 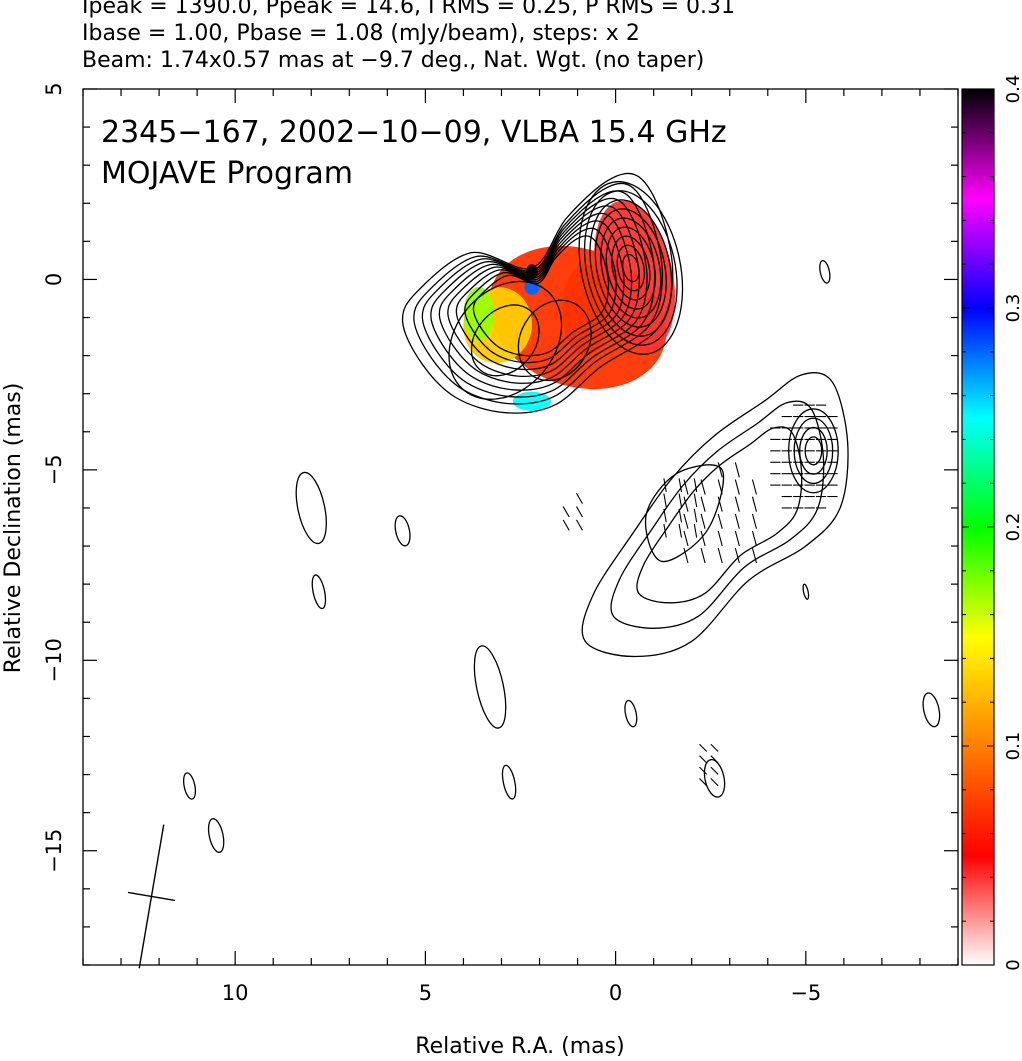 I want to click on x-tick-label: 10, so click(x=235, y=993).